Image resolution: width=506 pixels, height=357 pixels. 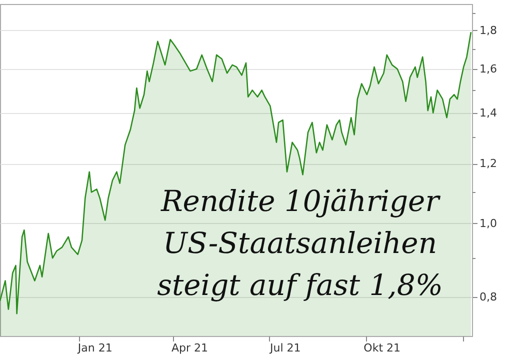 What do you see at coordinates (300, 285) in the screenshot?
I see `annotation: steigt auf fast 1,8%` at bounding box center [300, 285].